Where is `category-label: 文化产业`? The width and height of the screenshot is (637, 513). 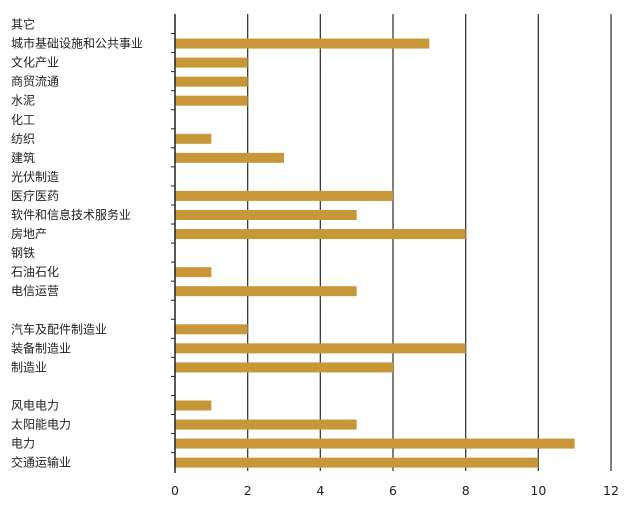 category-label: 文化产业 is located at coordinates (35, 62).